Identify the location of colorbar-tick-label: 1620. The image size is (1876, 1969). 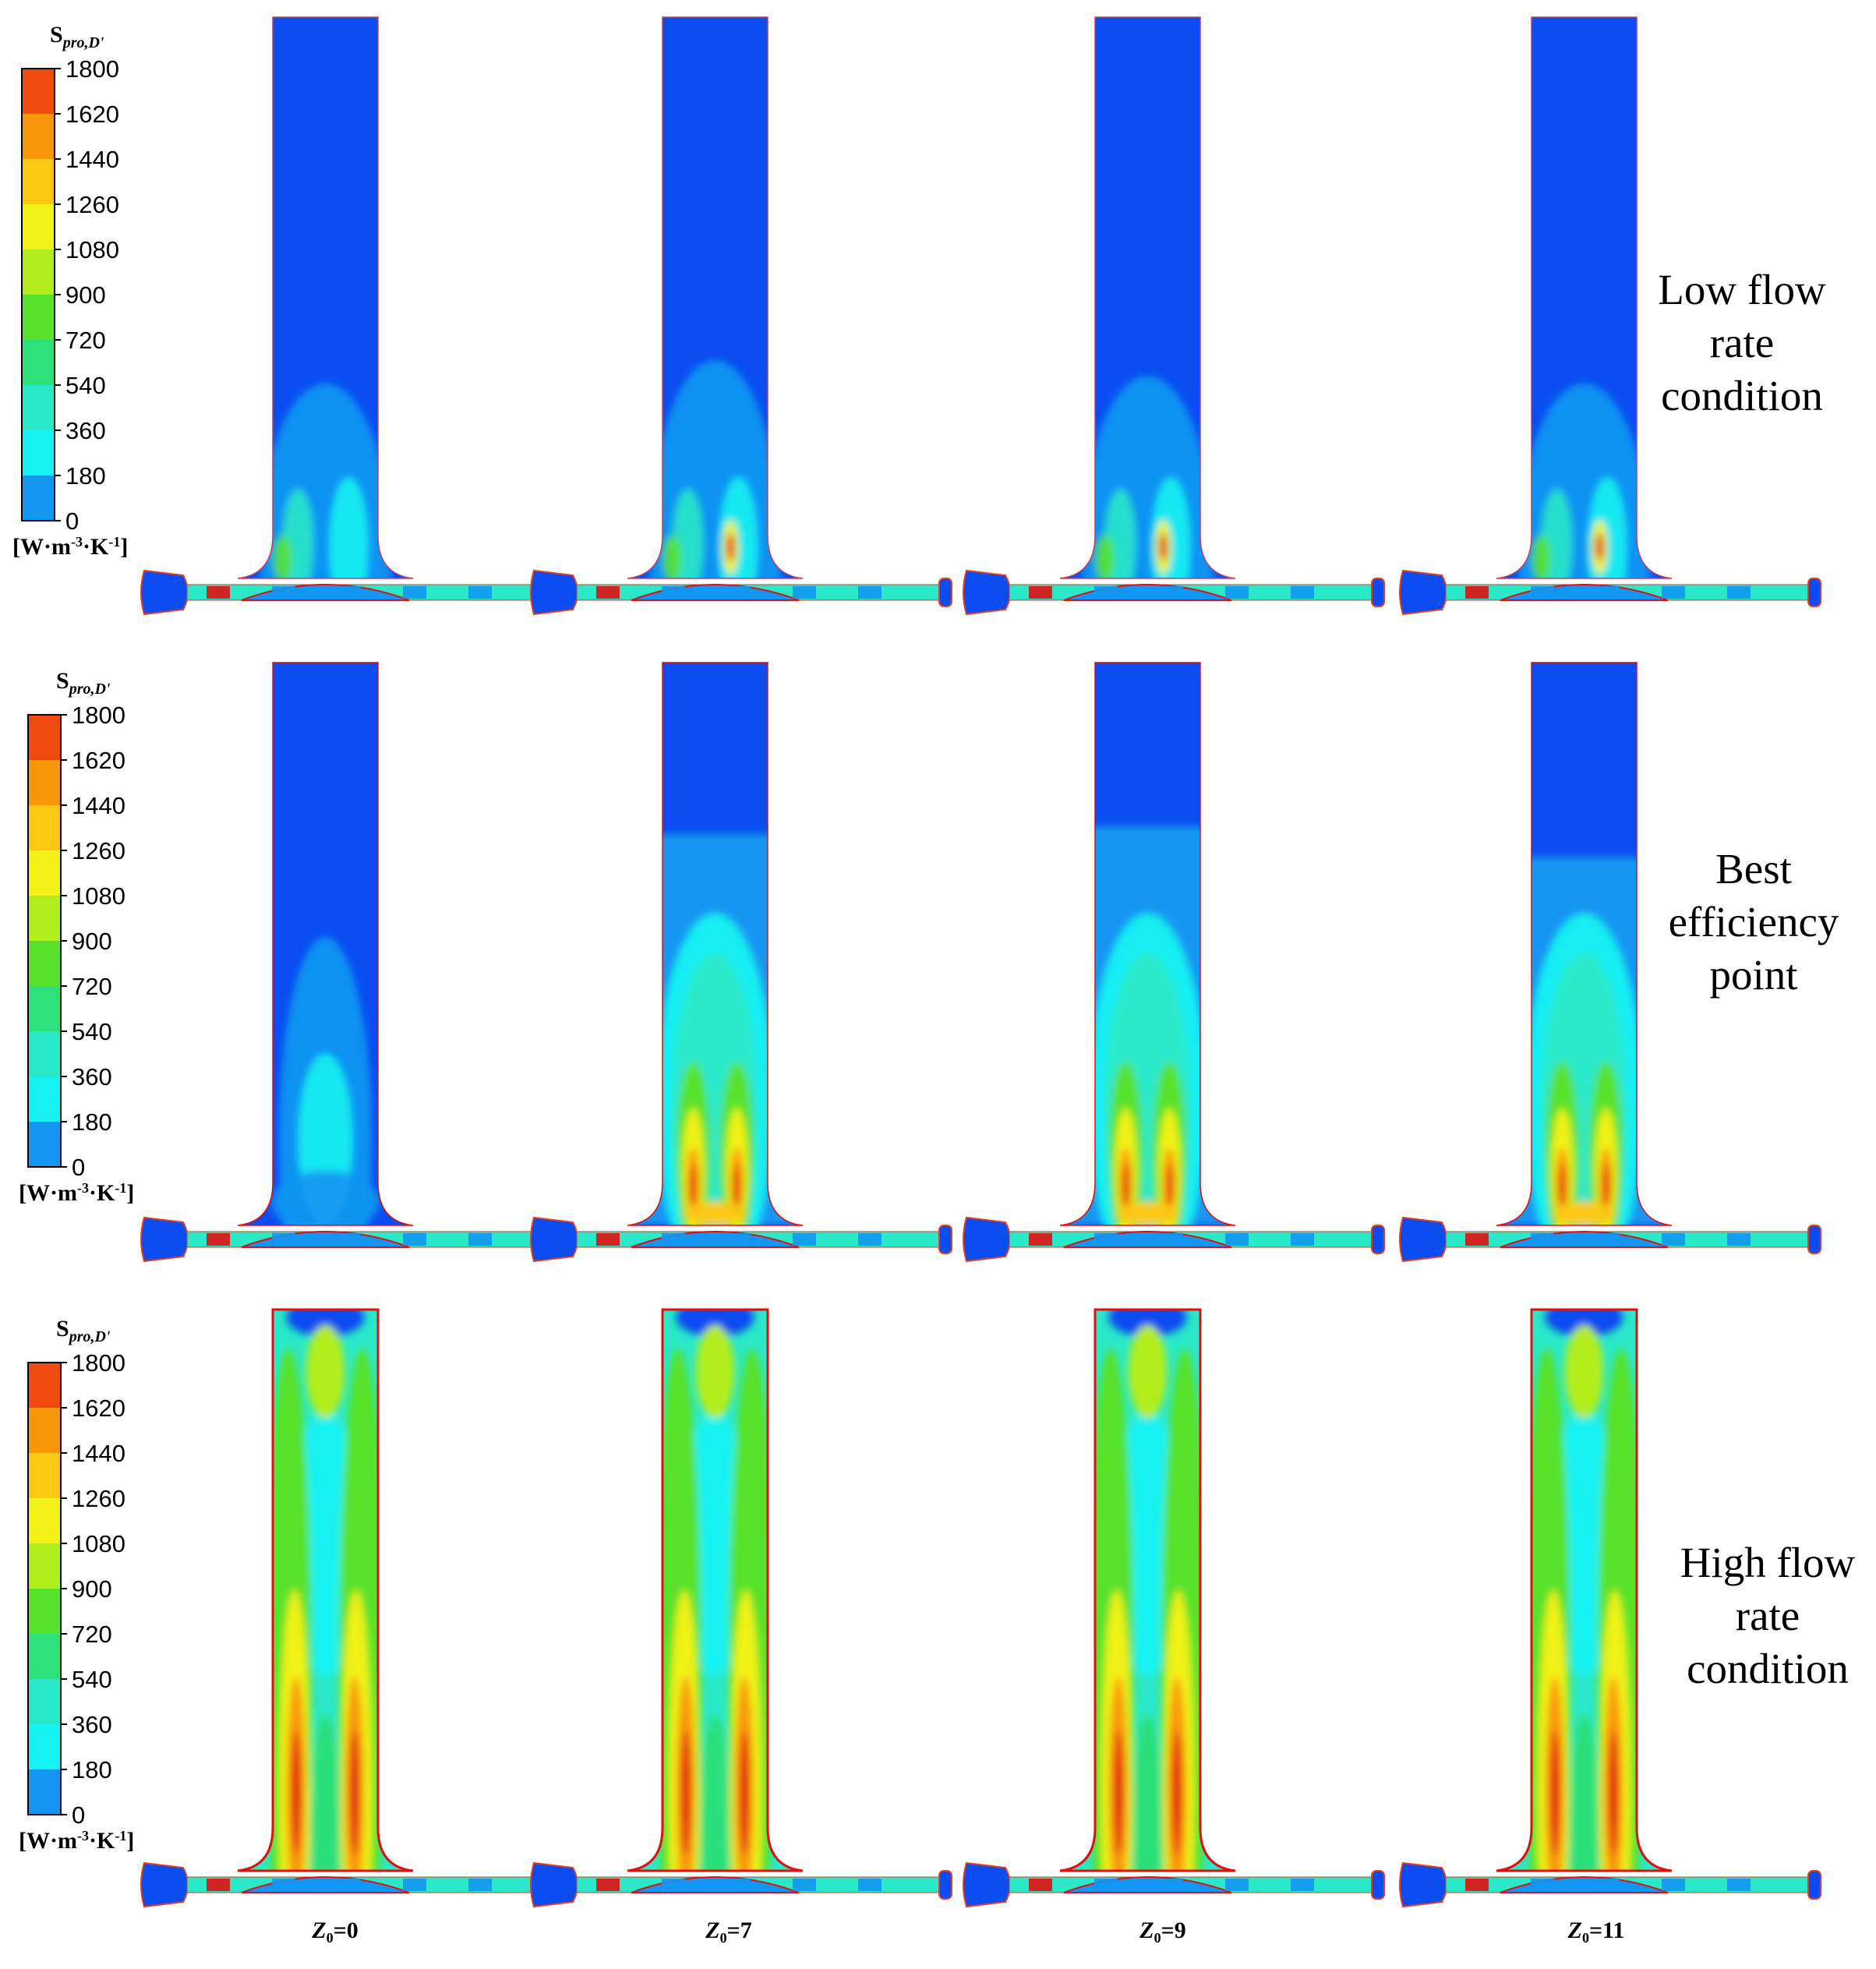
(98, 1408).